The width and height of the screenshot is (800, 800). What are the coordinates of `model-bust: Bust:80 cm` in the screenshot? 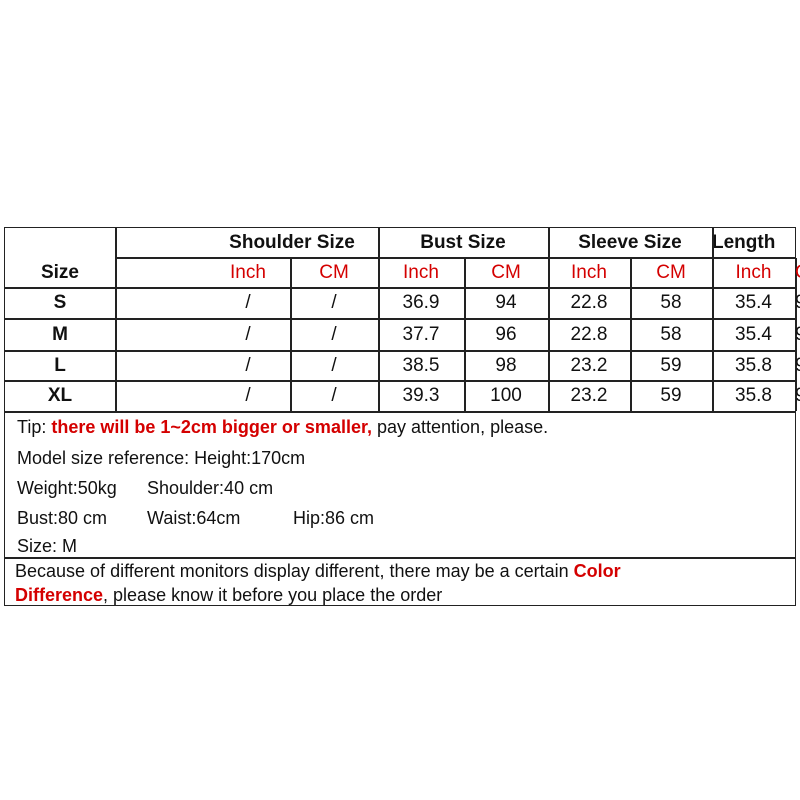 It's located at (62, 518).